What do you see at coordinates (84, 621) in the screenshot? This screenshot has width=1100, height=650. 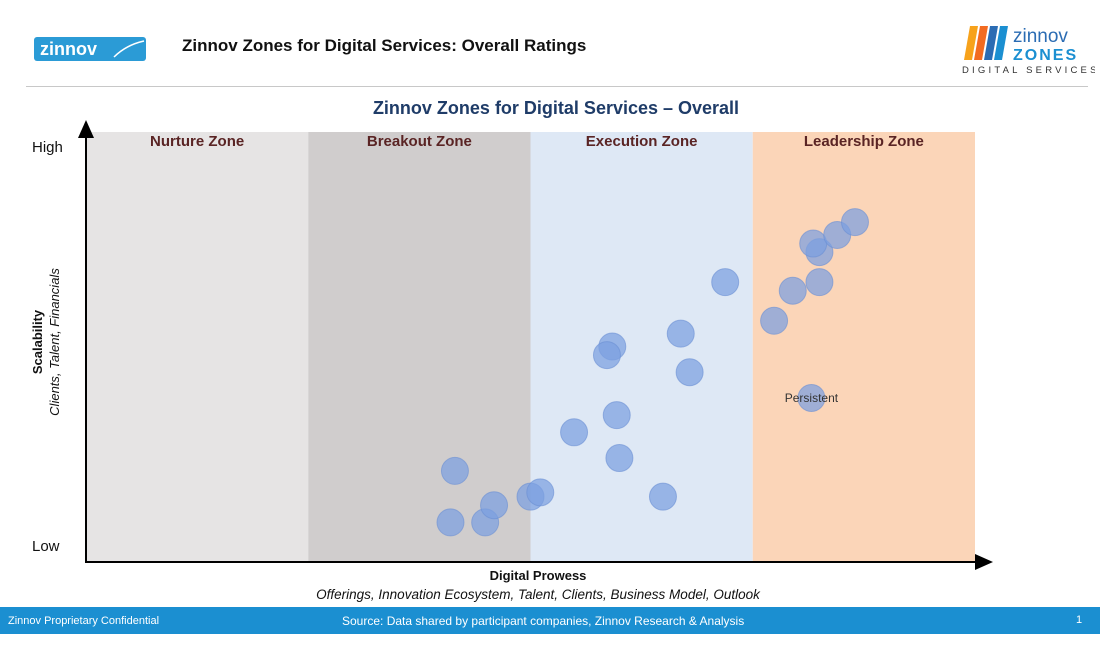 I see `footer-confidential: Zinnov Proprietary Confidential` at bounding box center [84, 621].